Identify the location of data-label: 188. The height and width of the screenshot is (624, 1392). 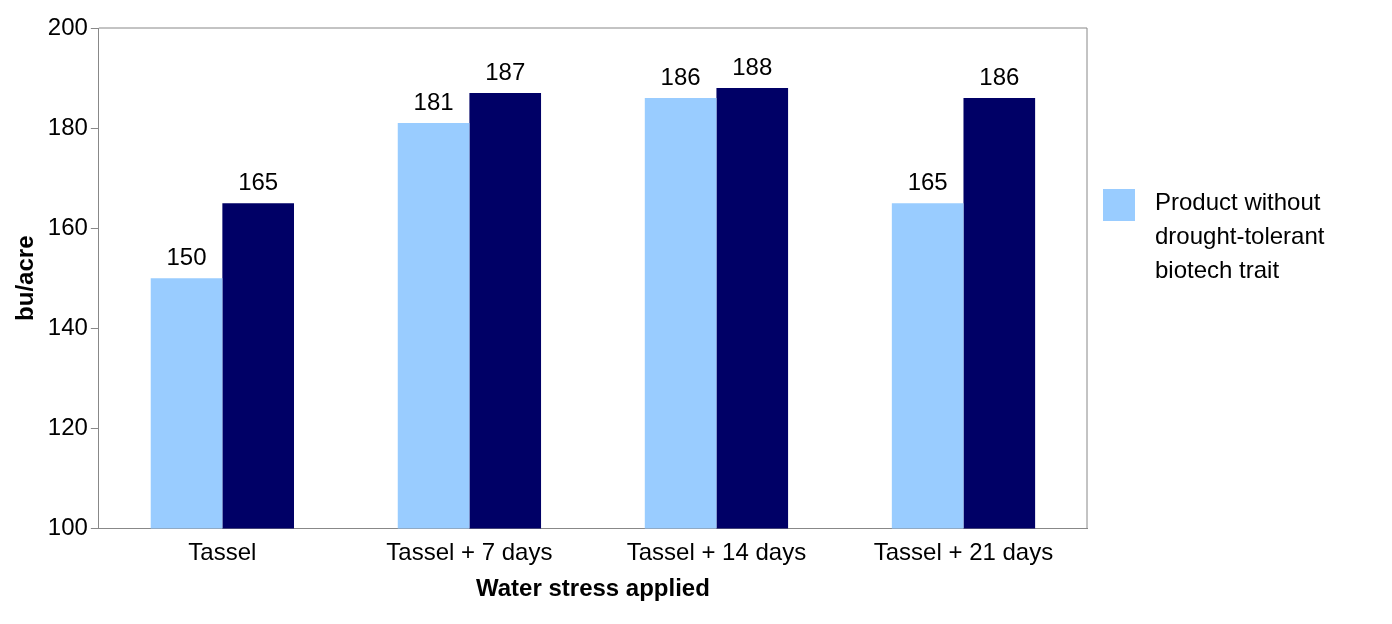
(752, 66).